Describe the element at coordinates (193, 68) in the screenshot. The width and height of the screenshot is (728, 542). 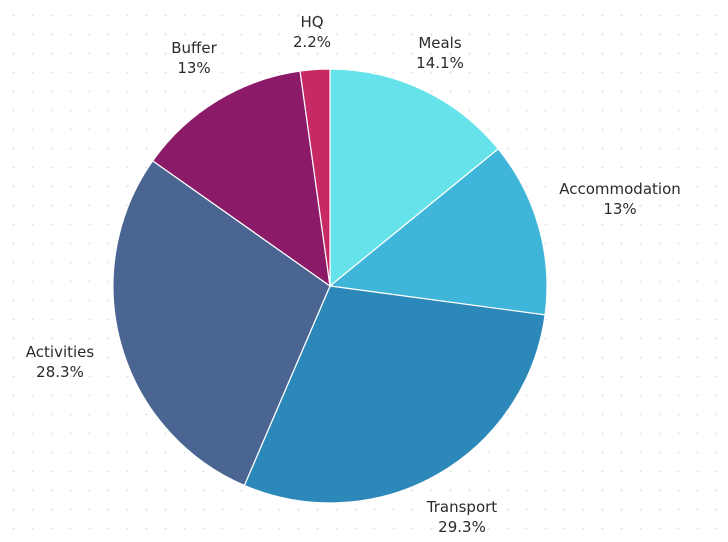
I see `value-buffer: 13%` at that location.